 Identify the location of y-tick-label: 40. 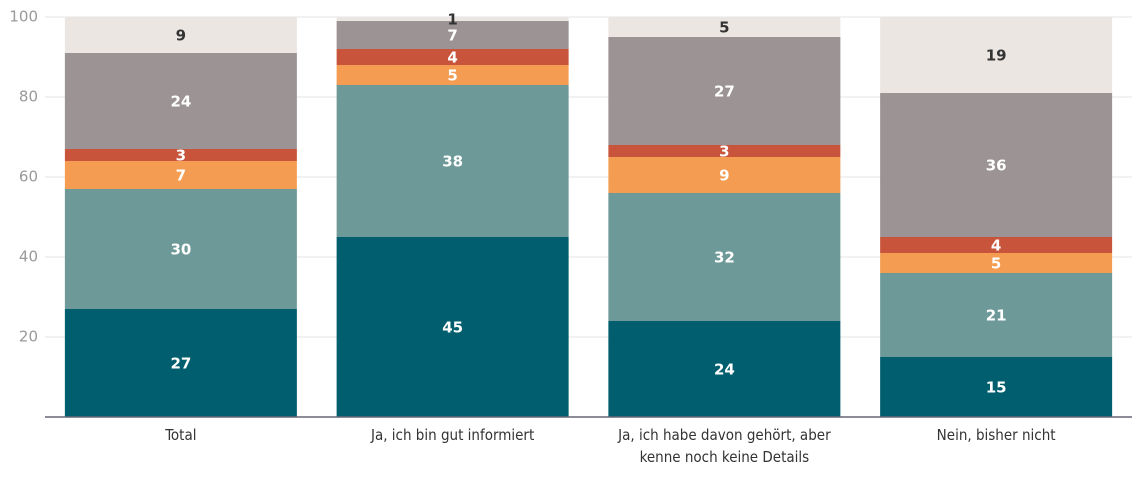
(28, 257).